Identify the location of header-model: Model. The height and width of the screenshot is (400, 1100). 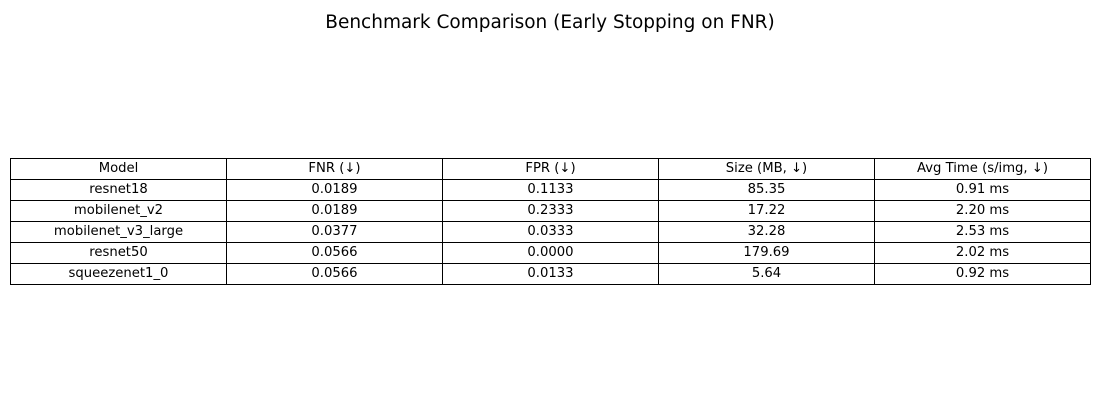
(118, 169).